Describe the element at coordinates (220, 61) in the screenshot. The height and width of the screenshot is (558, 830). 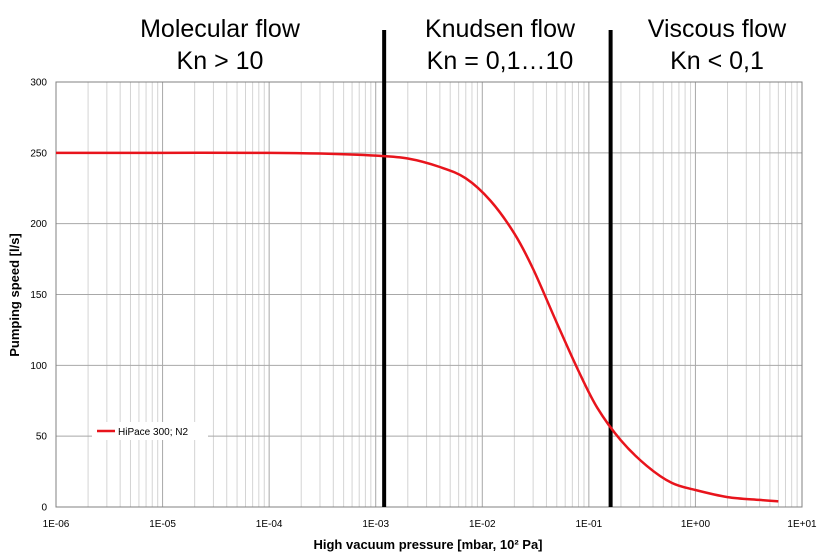
I see `region-molecular-line2: Kn > 10` at that location.